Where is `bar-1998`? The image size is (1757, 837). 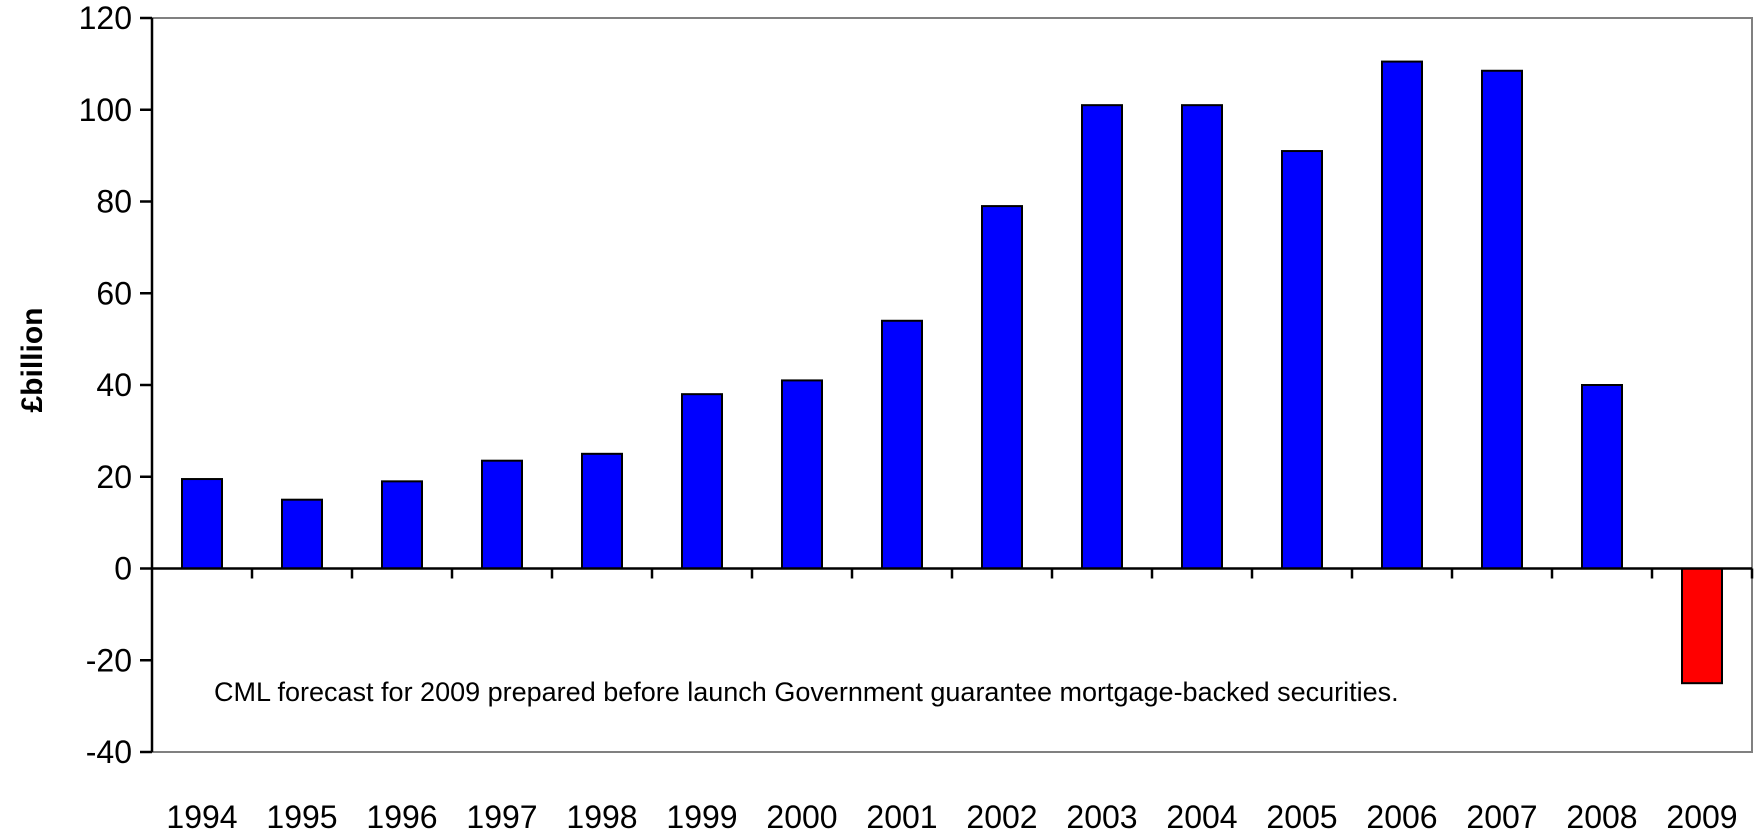
bar-1998 is located at coordinates (602, 511).